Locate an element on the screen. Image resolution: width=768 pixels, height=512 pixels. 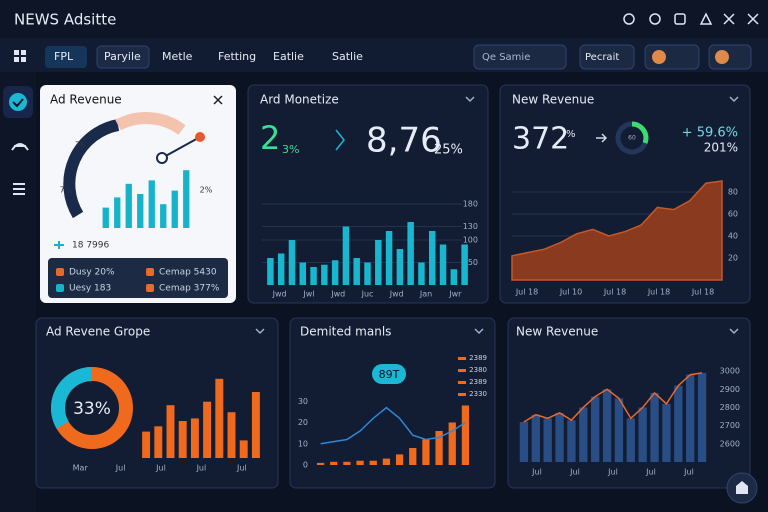
area is located at coordinates (617, 230).